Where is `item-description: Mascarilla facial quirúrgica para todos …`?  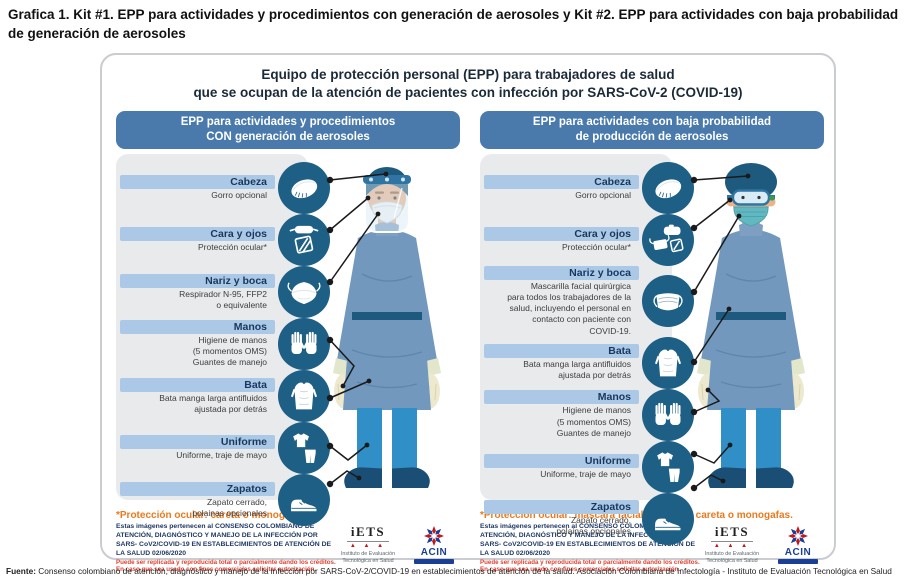 item-description: Mascarilla facial quirúrgica para todos … is located at coordinates (569, 308).